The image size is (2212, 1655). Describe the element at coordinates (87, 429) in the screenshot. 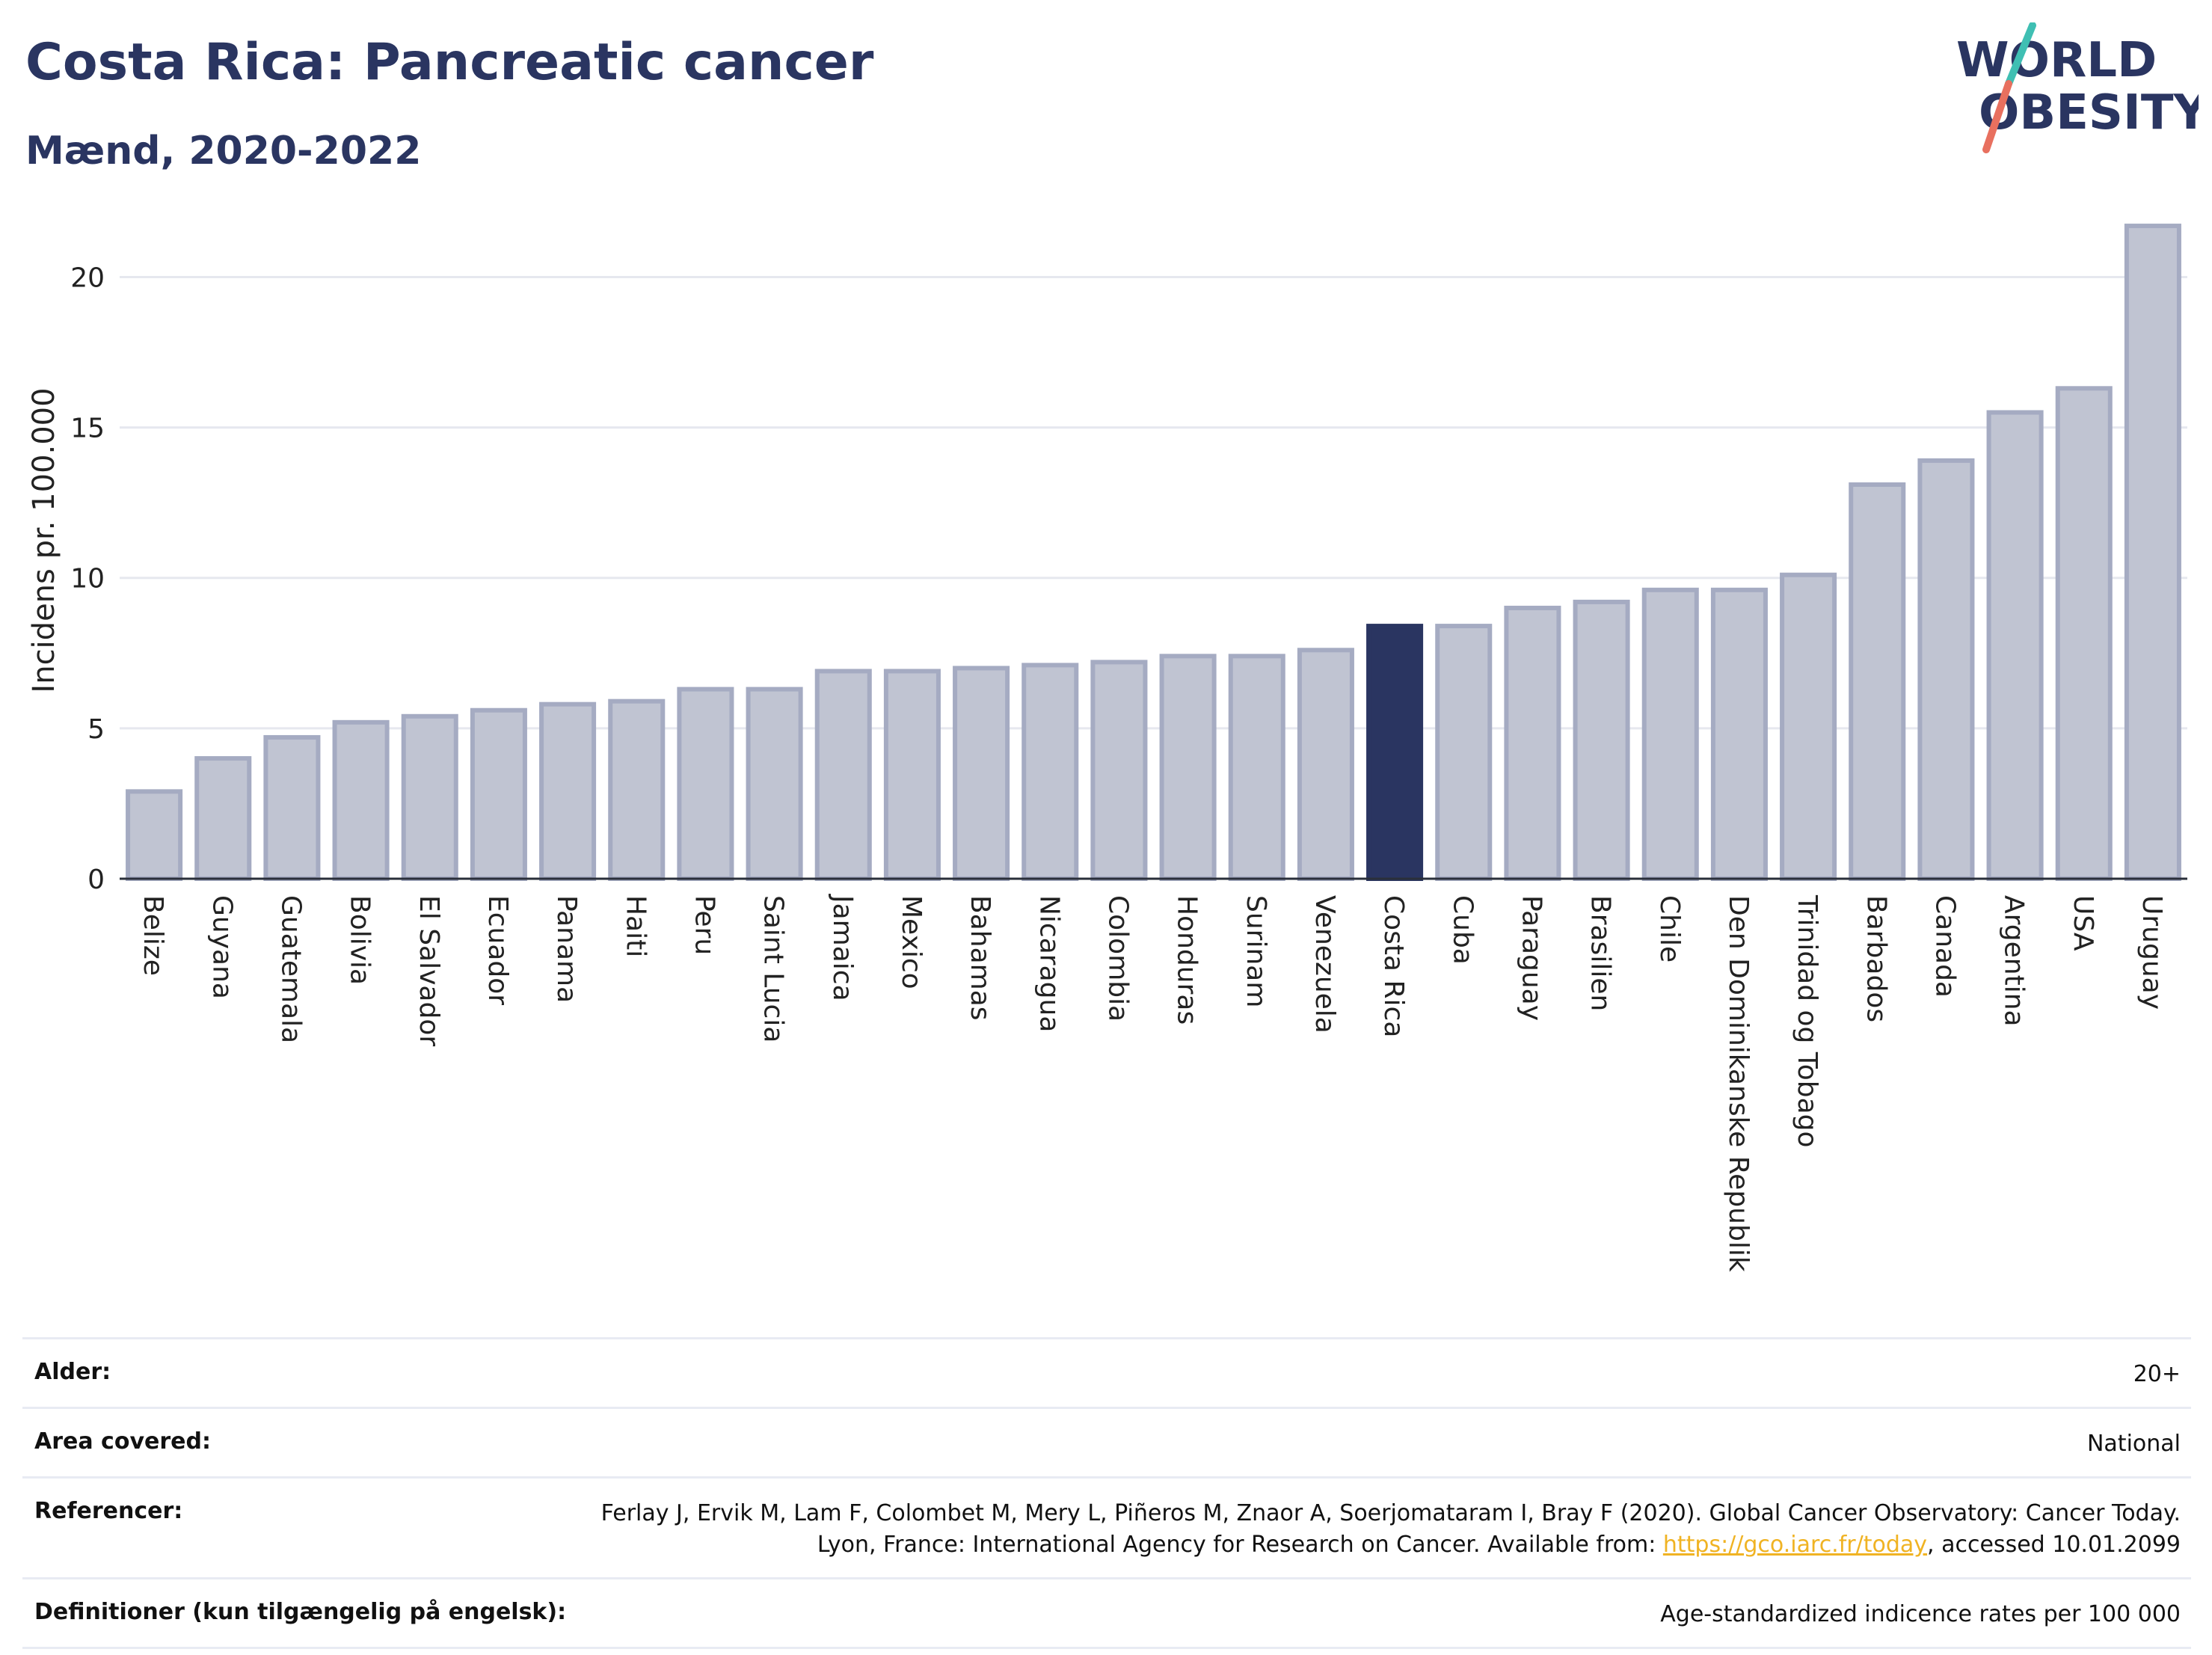

I see `y-tick-label: 15` at that location.